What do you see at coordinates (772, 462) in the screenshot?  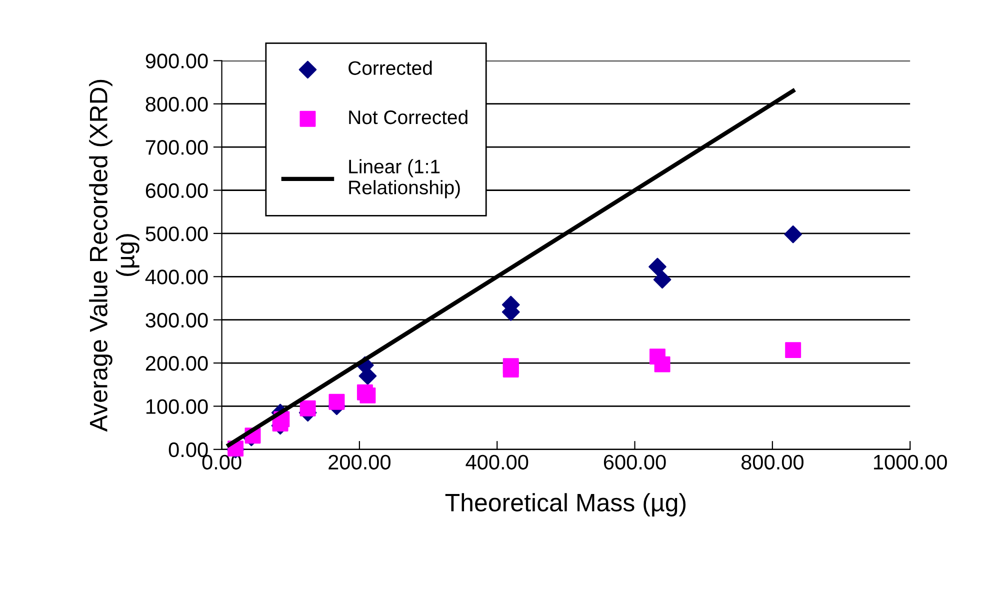 I see `x-tick-label: 800.00` at bounding box center [772, 462].